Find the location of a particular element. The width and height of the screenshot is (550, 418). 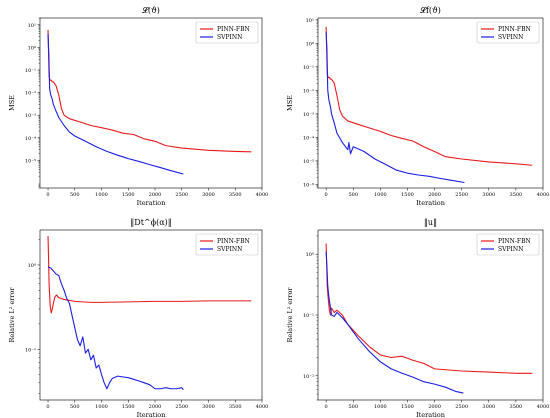

y-tick-label: 10⁻⁶ is located at coordinates (308, 185).